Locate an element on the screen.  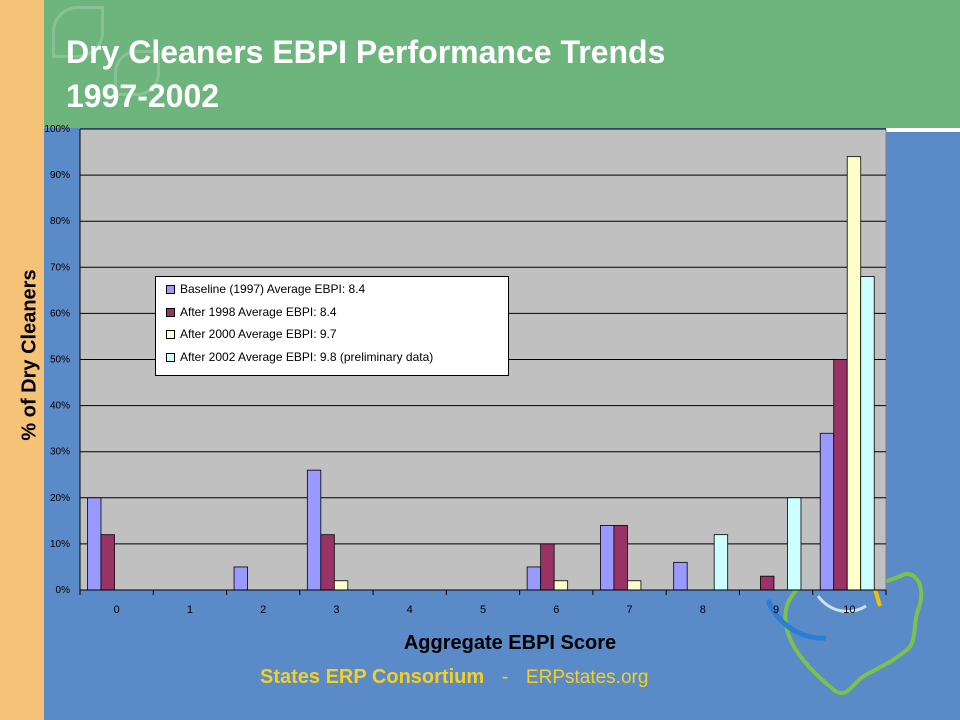
y-tick-label: 30% is located at coordinates (60, 452).